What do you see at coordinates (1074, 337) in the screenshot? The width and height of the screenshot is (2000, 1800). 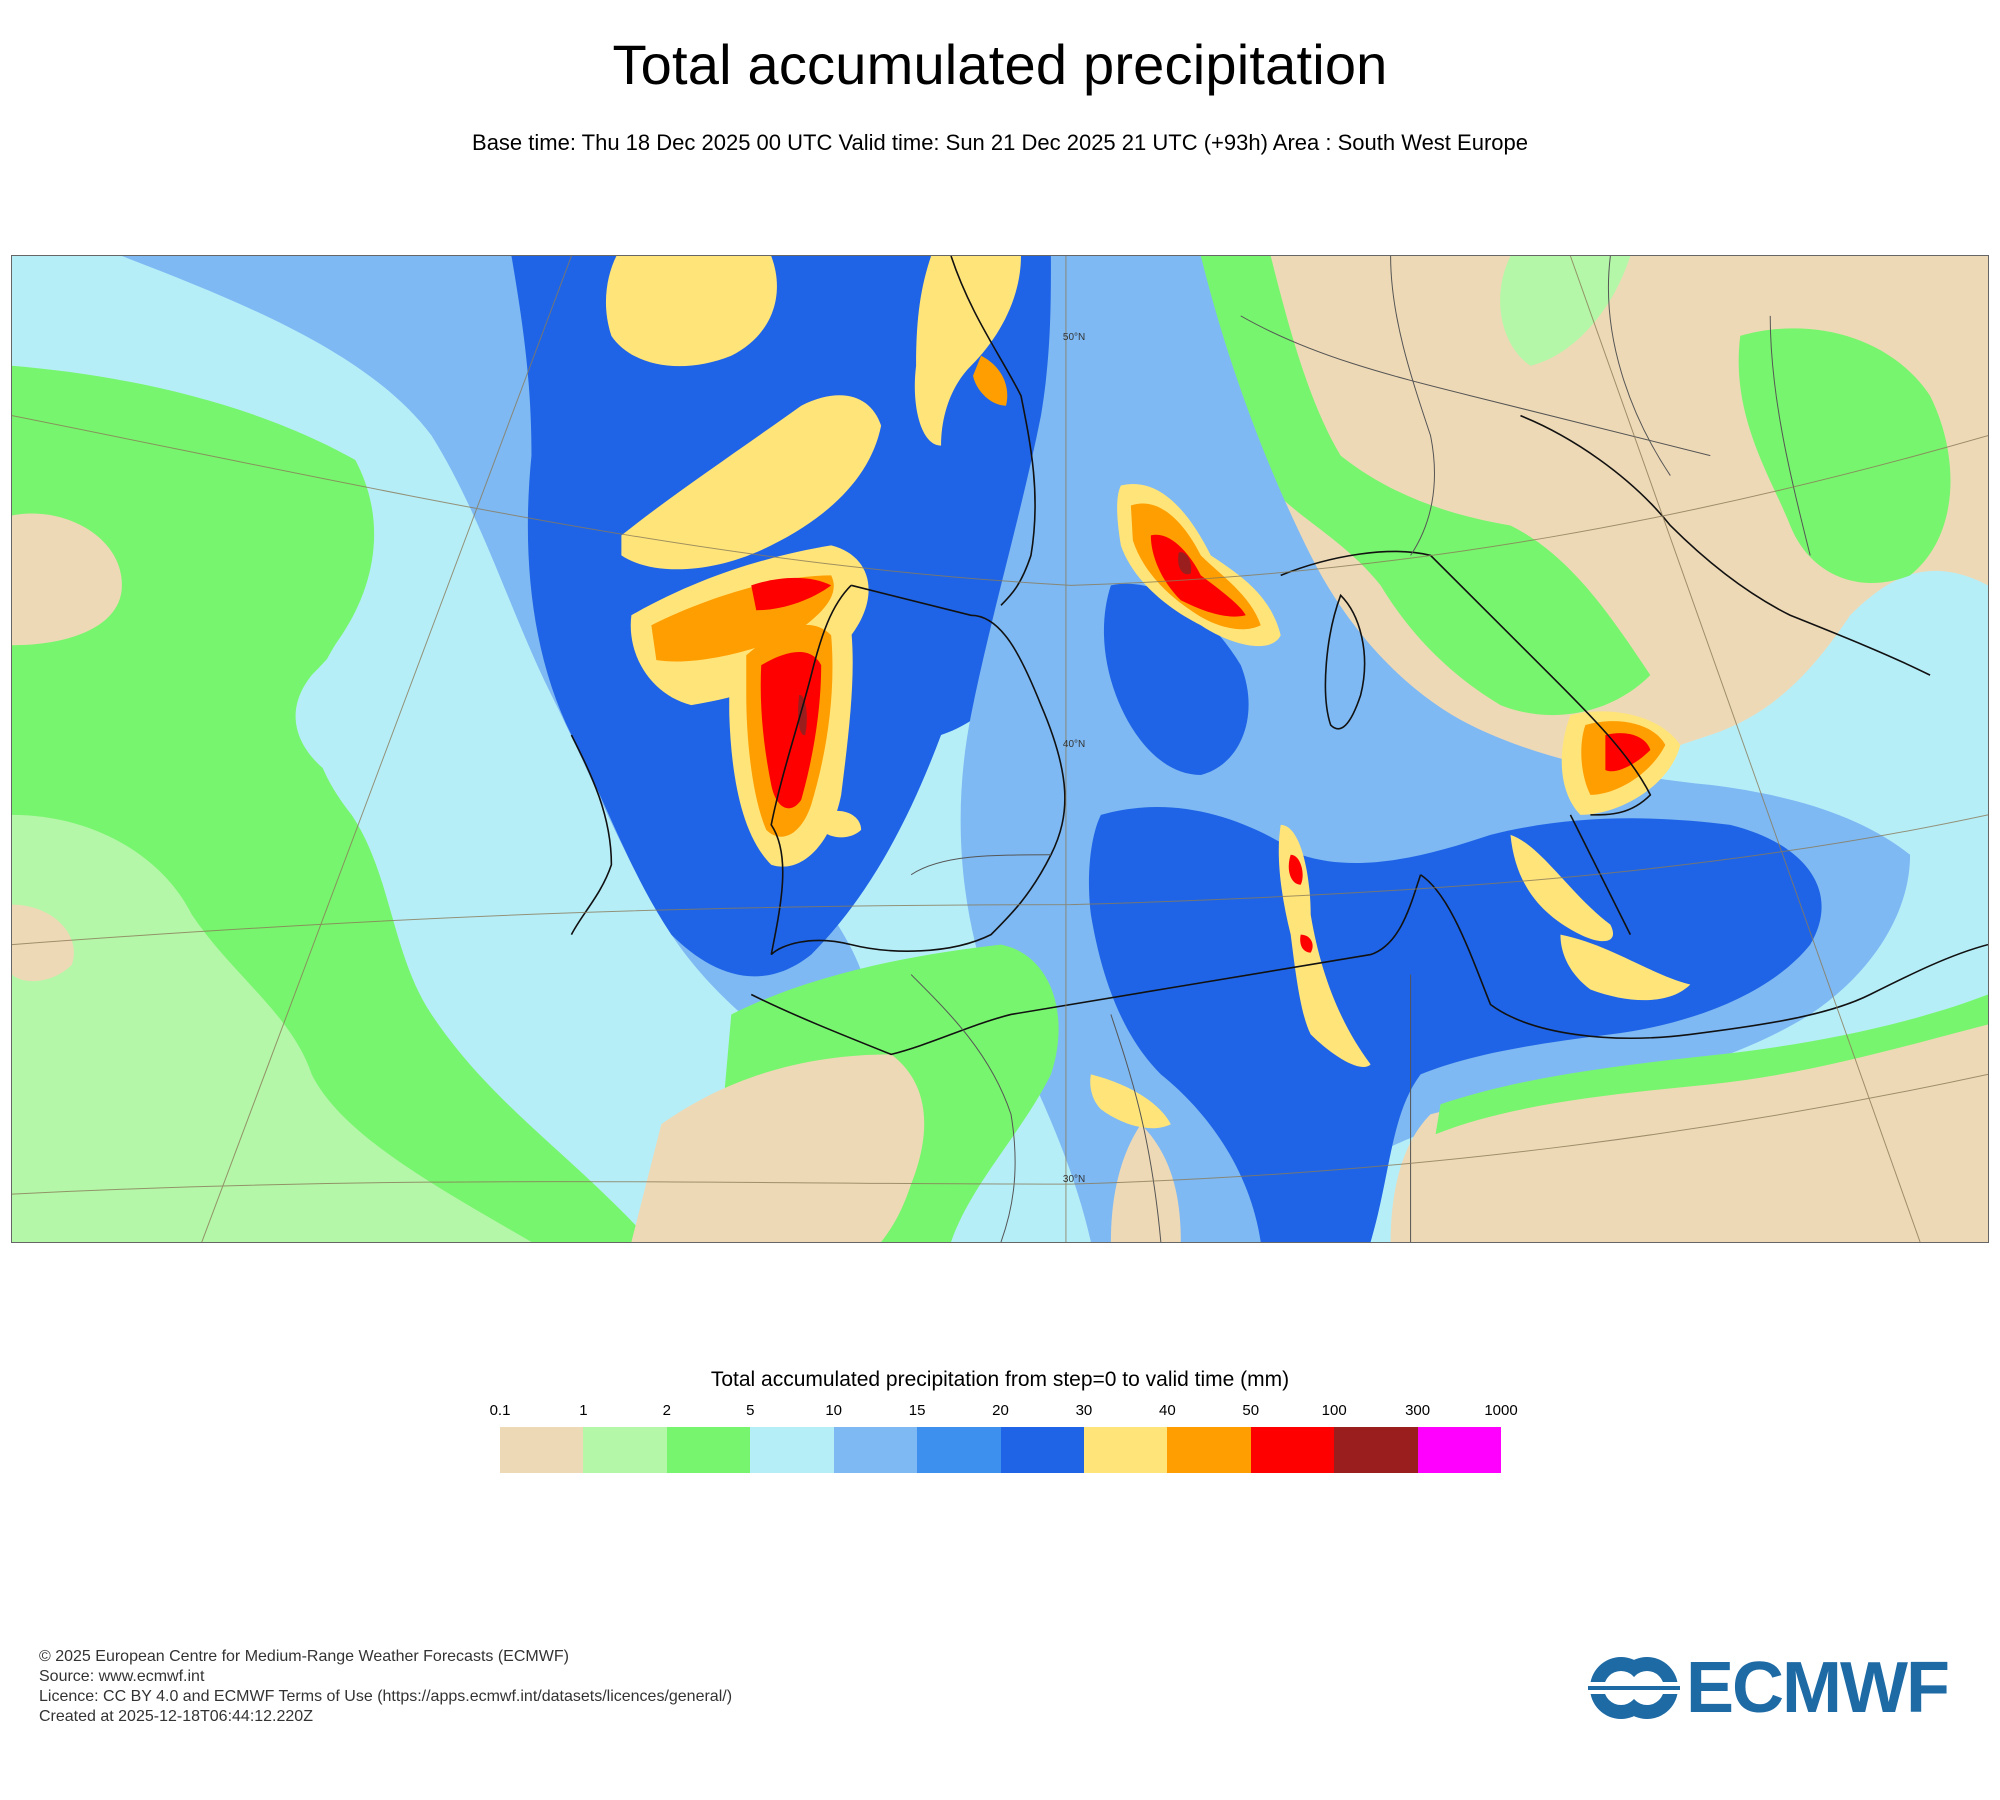 I see `graticule-label-50n: 50°N` at bounding box center [1074, 337].